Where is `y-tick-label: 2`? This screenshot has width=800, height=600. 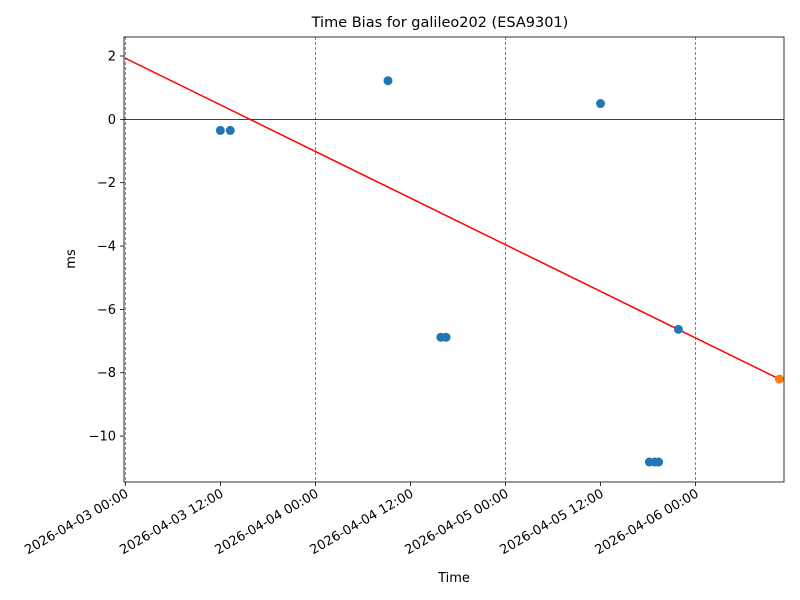 y-tick-label: 2 is located at coordinates (112, 57).